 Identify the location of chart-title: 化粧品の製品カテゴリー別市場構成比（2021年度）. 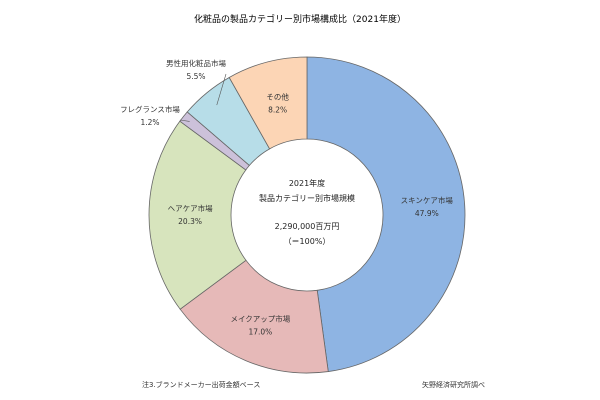
(300, 19).